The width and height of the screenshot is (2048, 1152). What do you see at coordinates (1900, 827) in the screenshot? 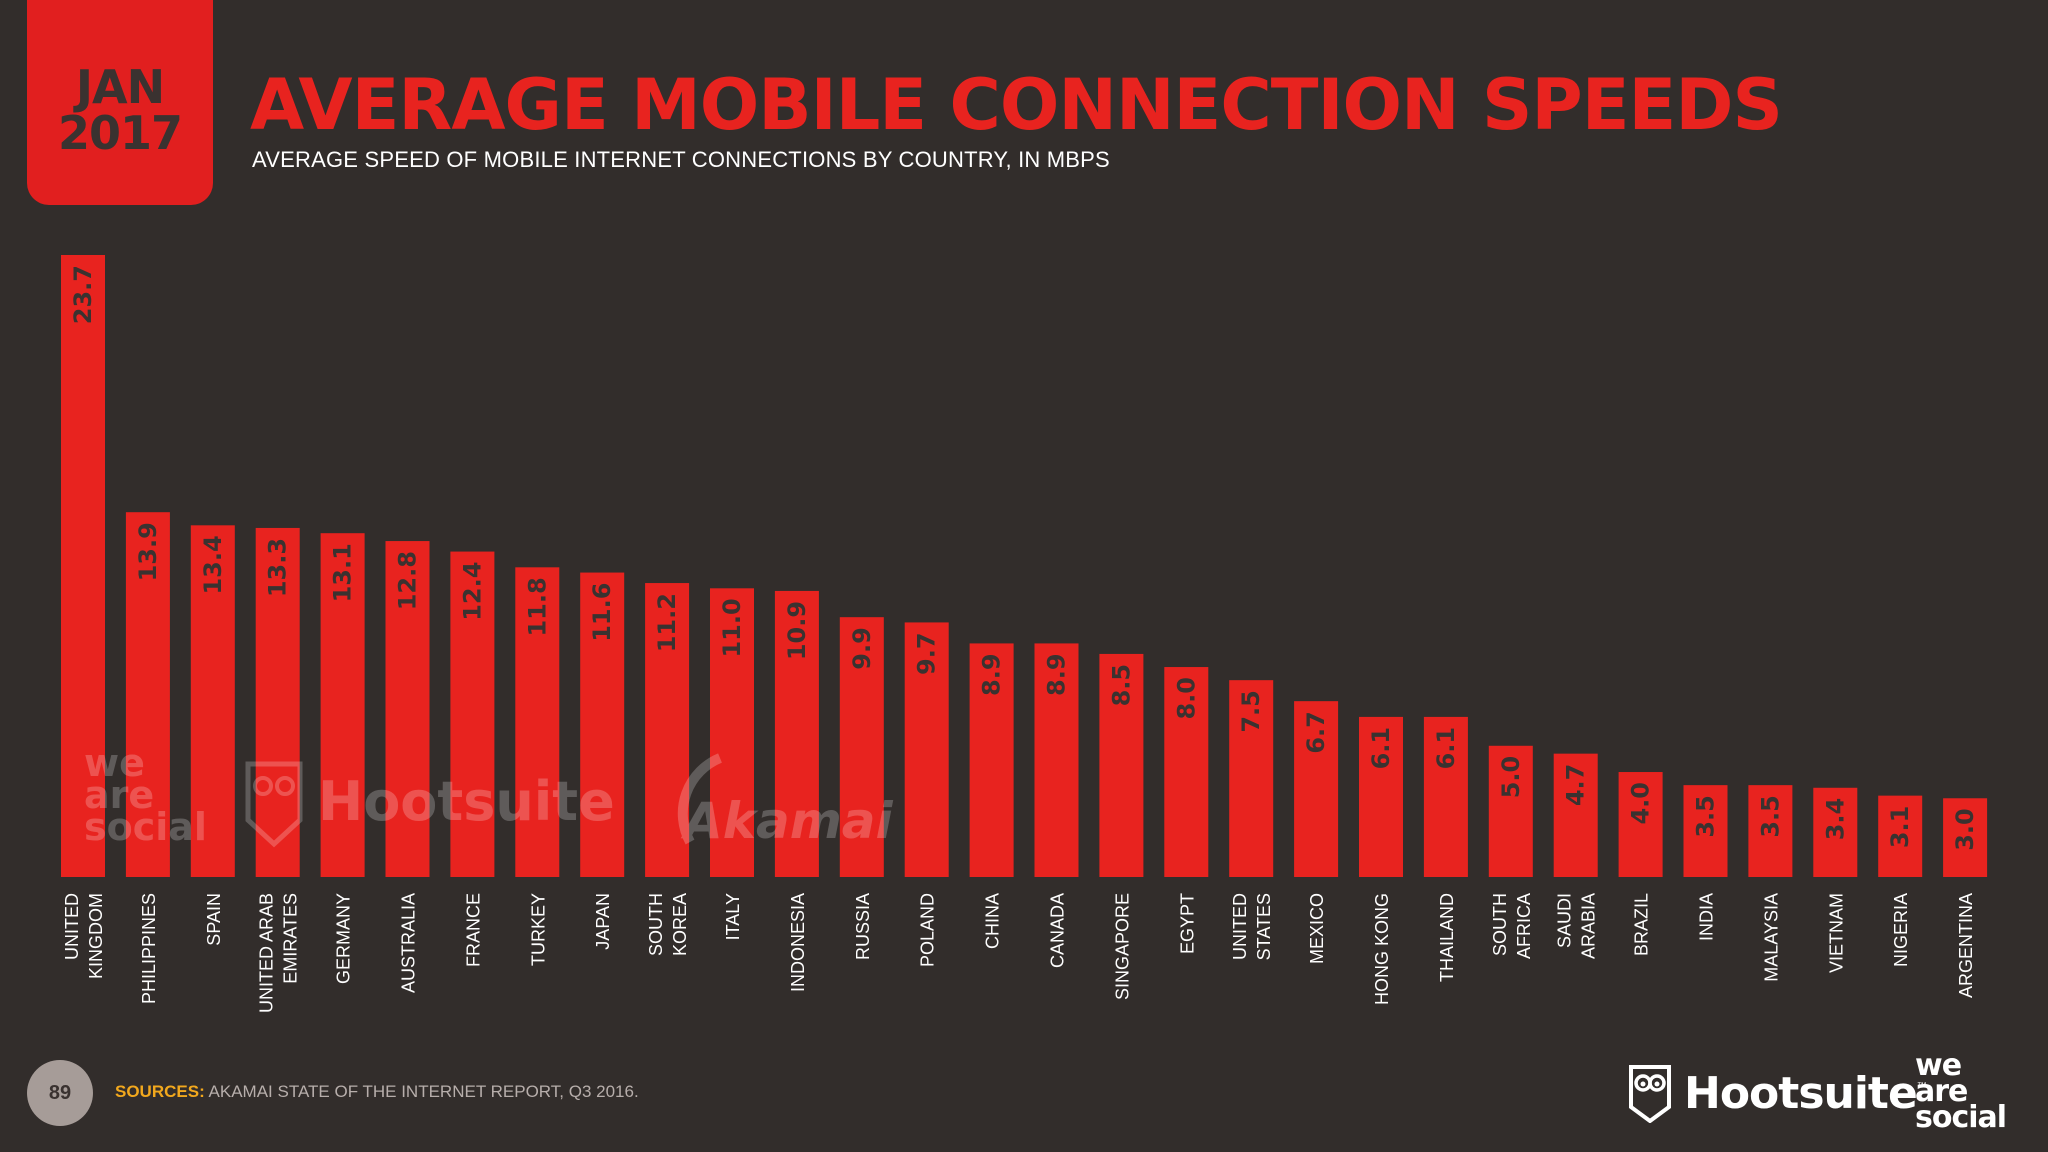
I see `bar-value-label: 3.1` at bounding box center [1900, 827].